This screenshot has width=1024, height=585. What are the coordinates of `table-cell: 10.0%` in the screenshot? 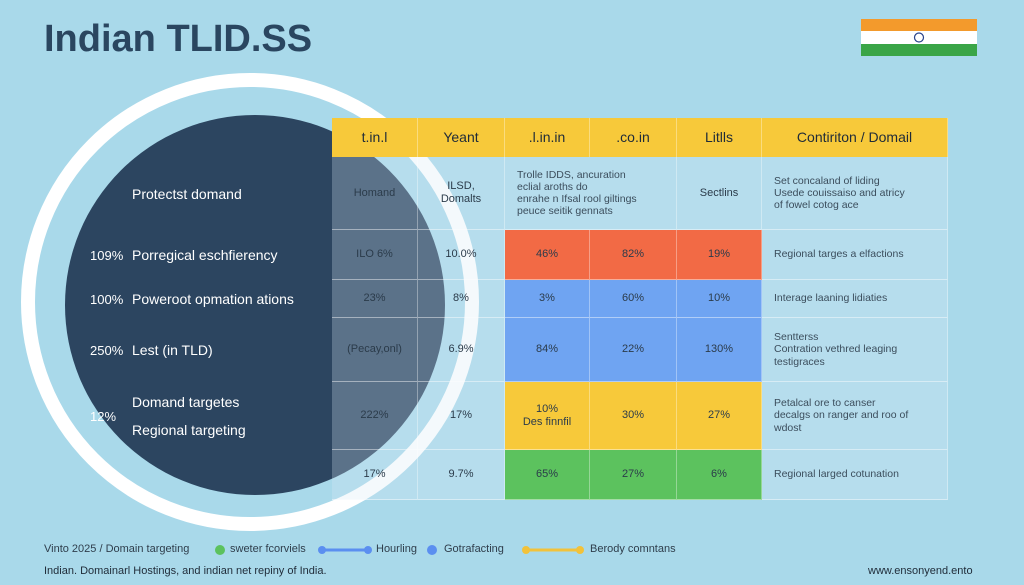 It's located at (461, 255).